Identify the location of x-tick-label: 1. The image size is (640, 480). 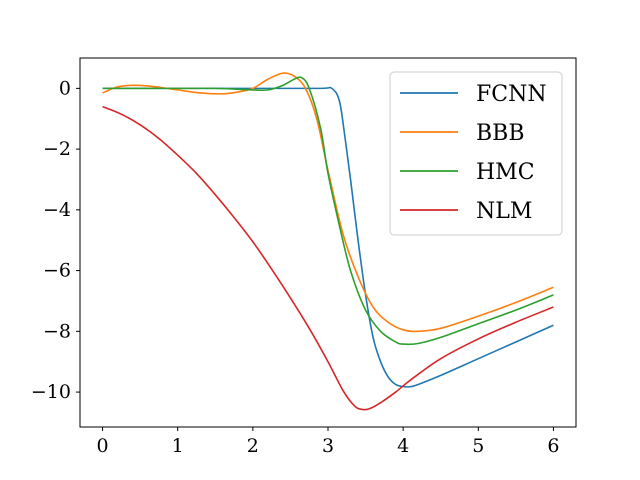
(178, 446).